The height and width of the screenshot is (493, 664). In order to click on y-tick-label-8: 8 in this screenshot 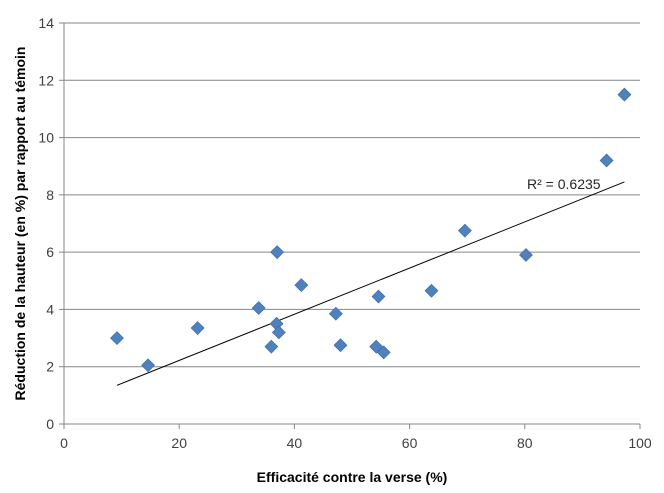, I will do `click(50, 195)`.